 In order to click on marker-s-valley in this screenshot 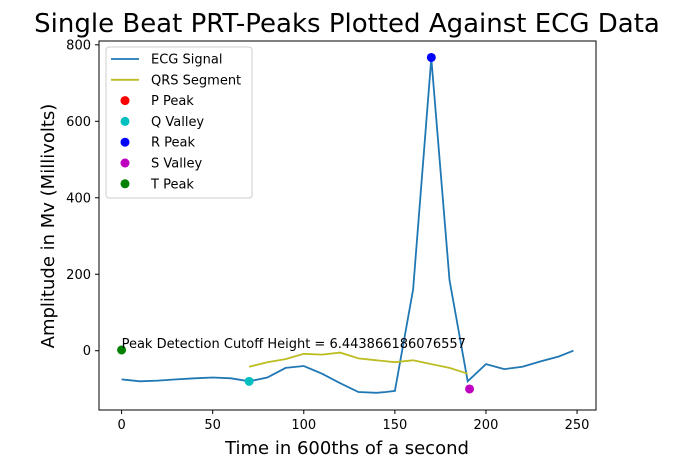, I will do `click(470, 389)`.